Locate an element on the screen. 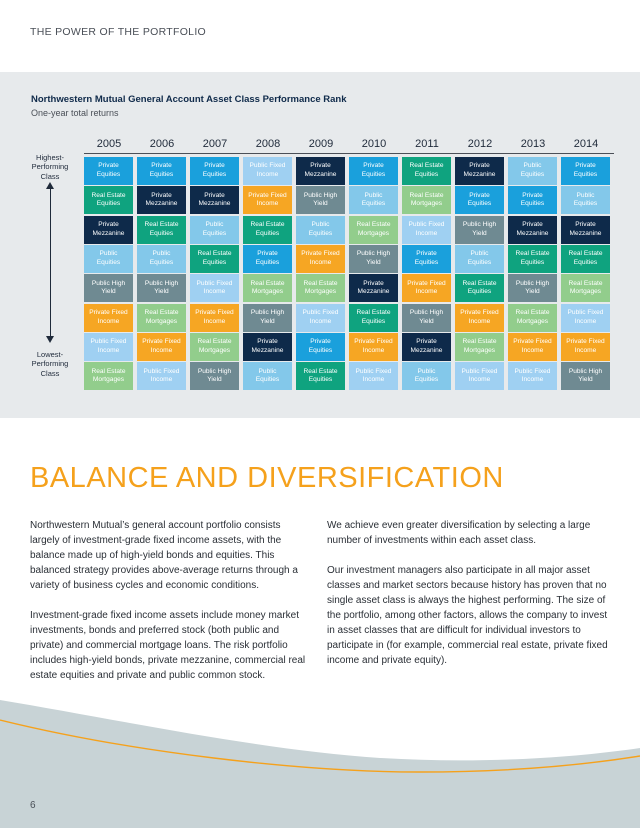 Image resolution: width=640 pixels, height=828 pixels. year-label-2007: 2007 is located at coordinates (215, 144).